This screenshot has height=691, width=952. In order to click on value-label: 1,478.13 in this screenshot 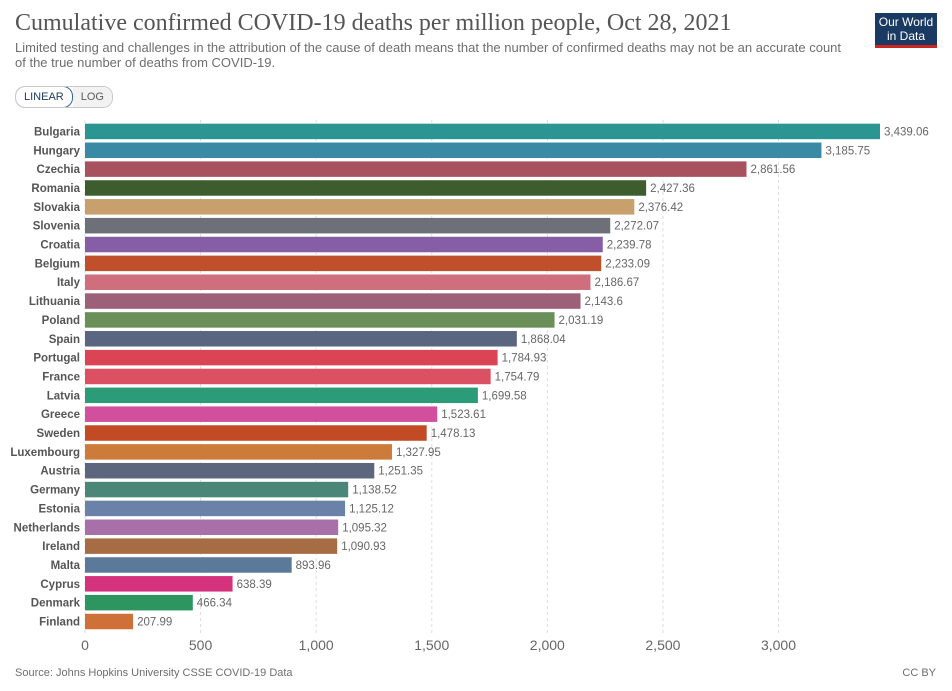, I will do `click(453, 434)`.